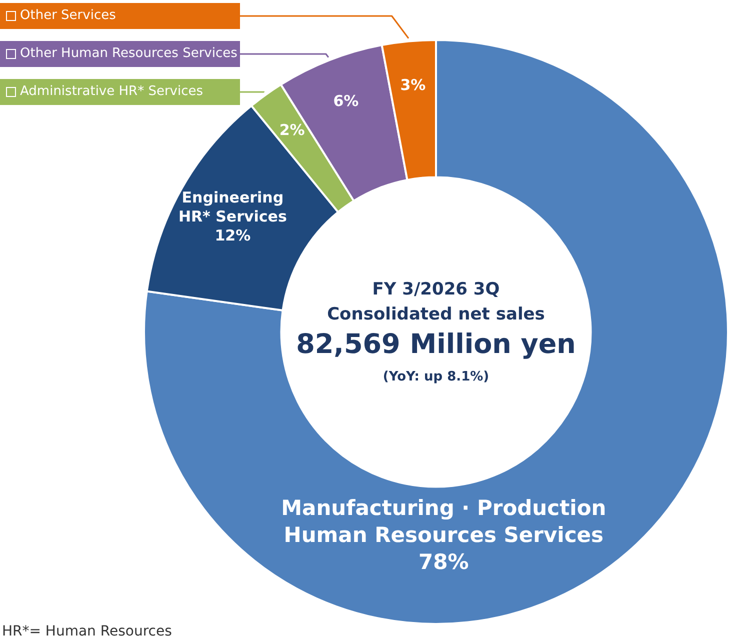  I want to click on text: Consolidated net sales, so click(436, 314).